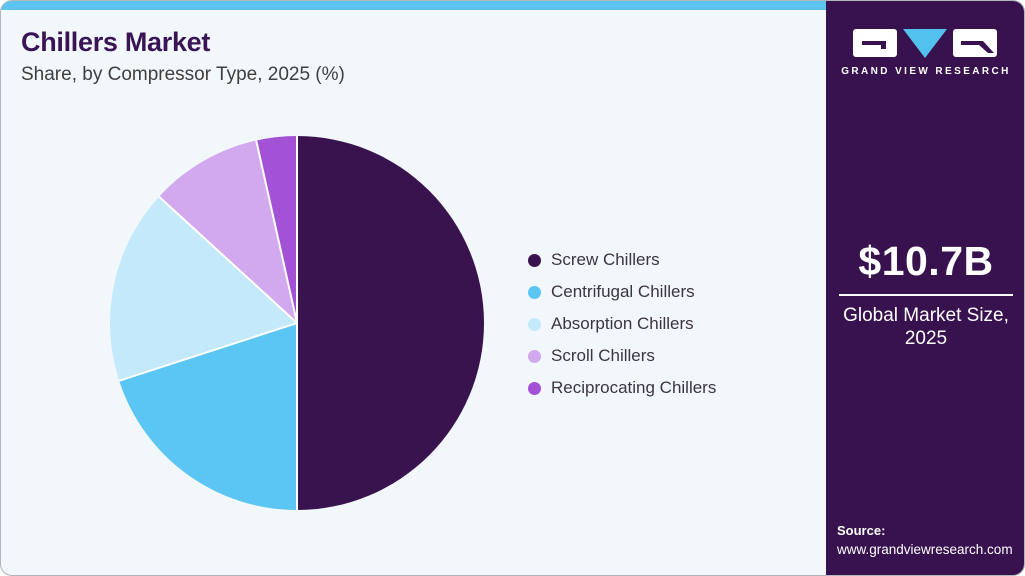 This screenshot has width=1025, height=576. I want to click on page-title: Chillers Market, so click(116, 42).